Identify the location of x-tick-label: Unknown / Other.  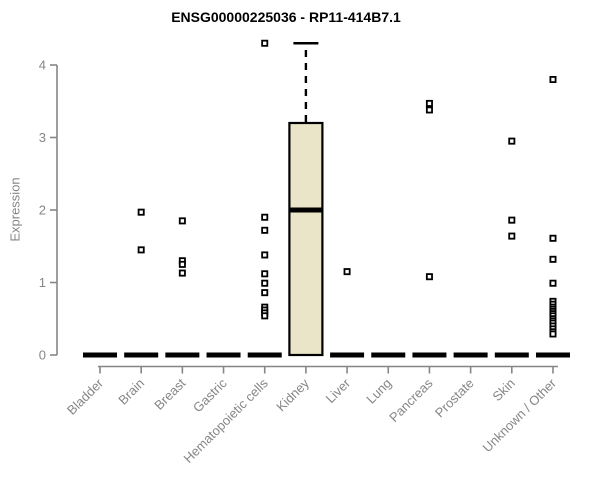
(520, 415).